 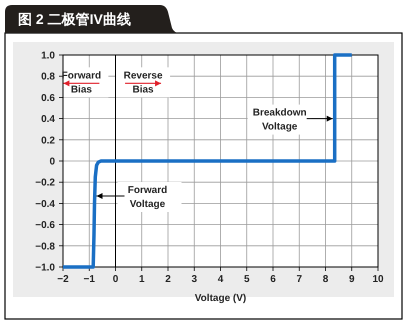 What do you see at coordinates (48, 98) in the screenshot?
I see `y-tick-label: 0.6` at bounding box center [48, 98].